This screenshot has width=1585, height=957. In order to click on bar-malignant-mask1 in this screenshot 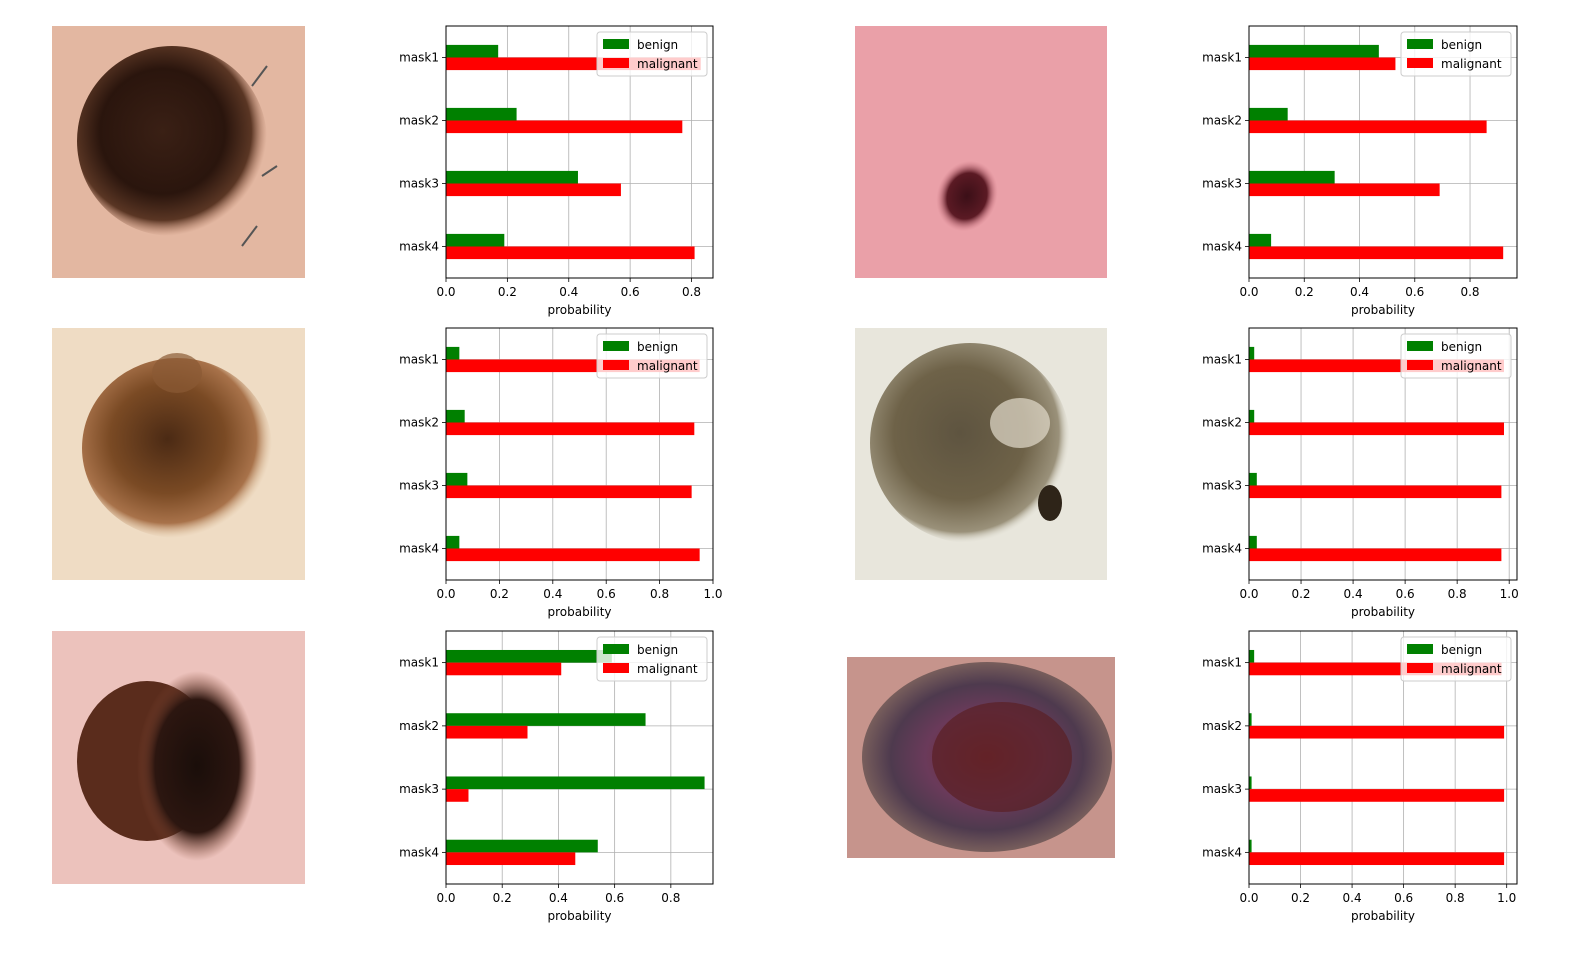, I will do `click(504, 669)`.